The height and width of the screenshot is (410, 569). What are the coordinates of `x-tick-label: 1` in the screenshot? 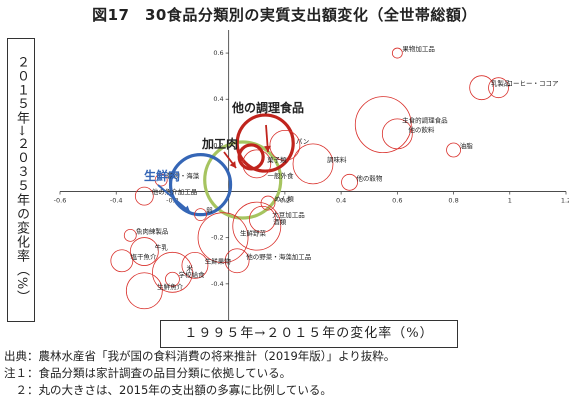 It's located at (510, 201).